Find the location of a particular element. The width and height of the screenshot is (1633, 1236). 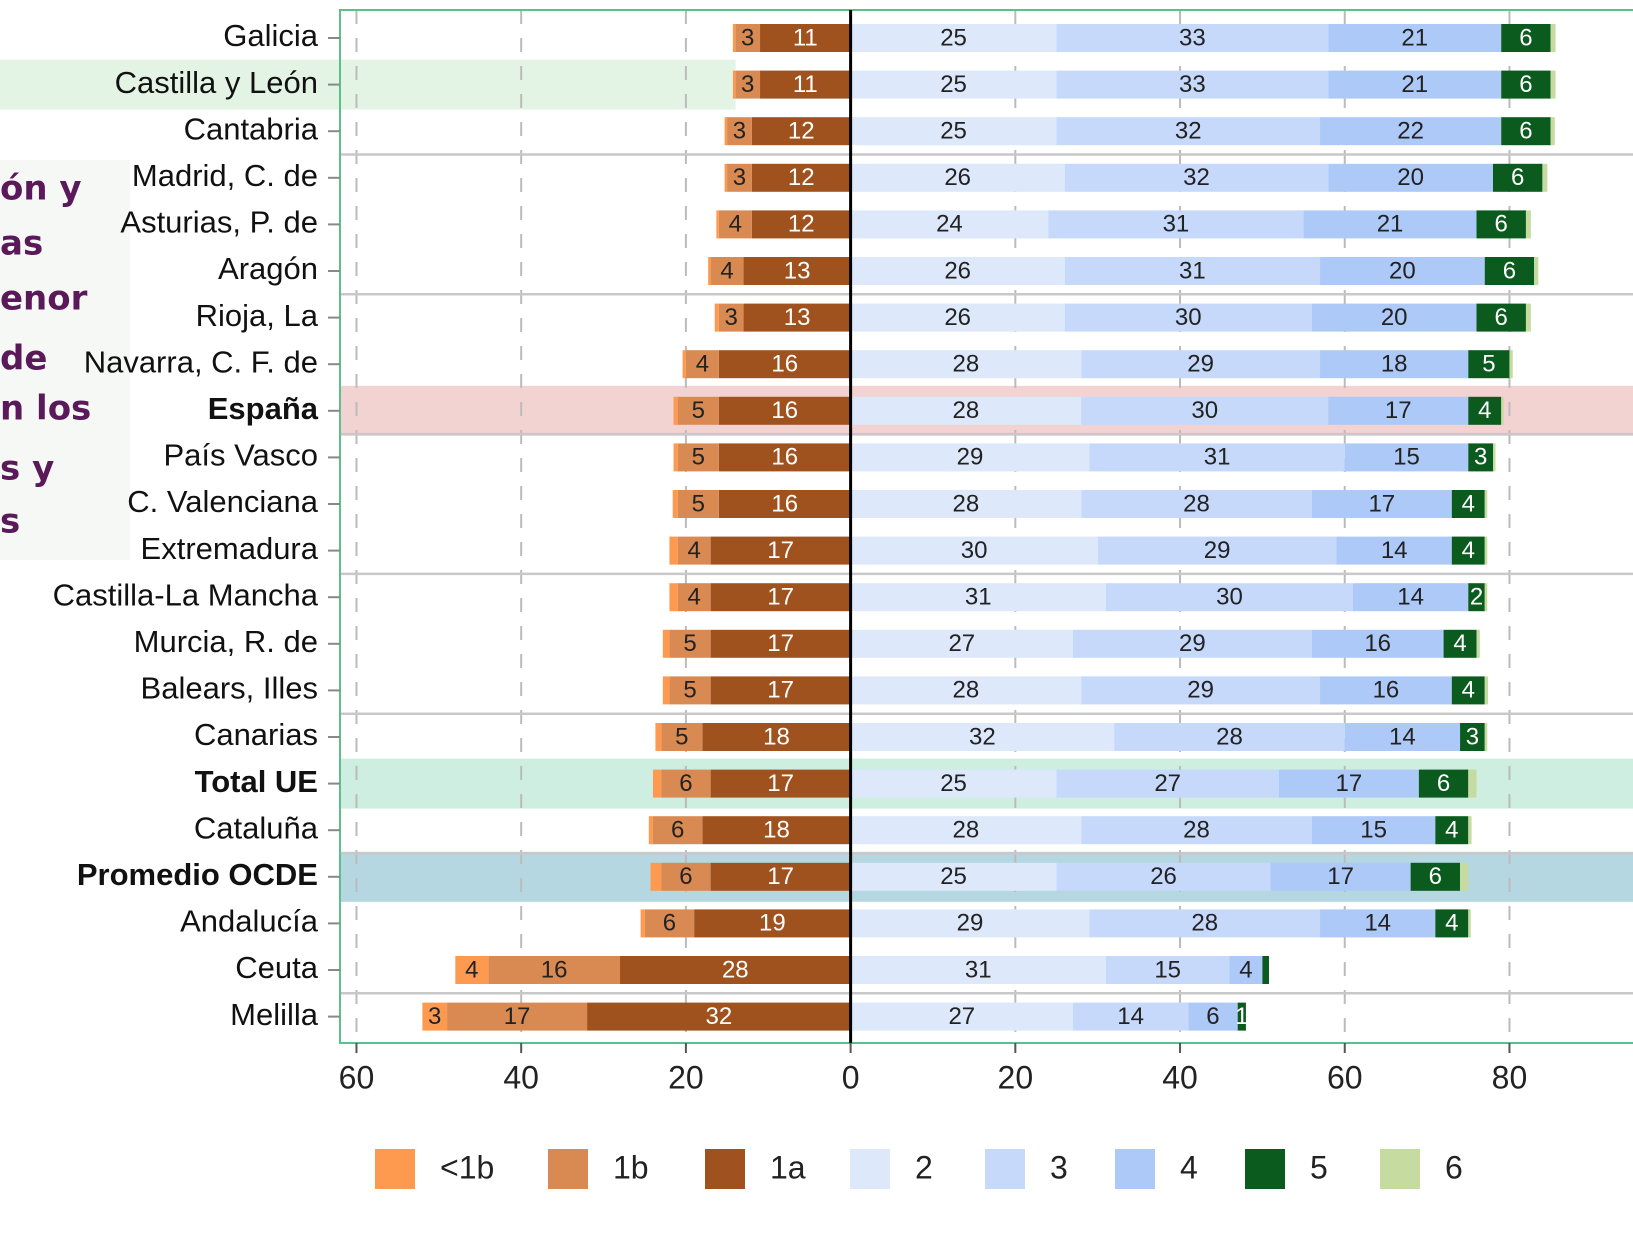

x-tick-label: 60 is located at coordinates (1345, 1077).